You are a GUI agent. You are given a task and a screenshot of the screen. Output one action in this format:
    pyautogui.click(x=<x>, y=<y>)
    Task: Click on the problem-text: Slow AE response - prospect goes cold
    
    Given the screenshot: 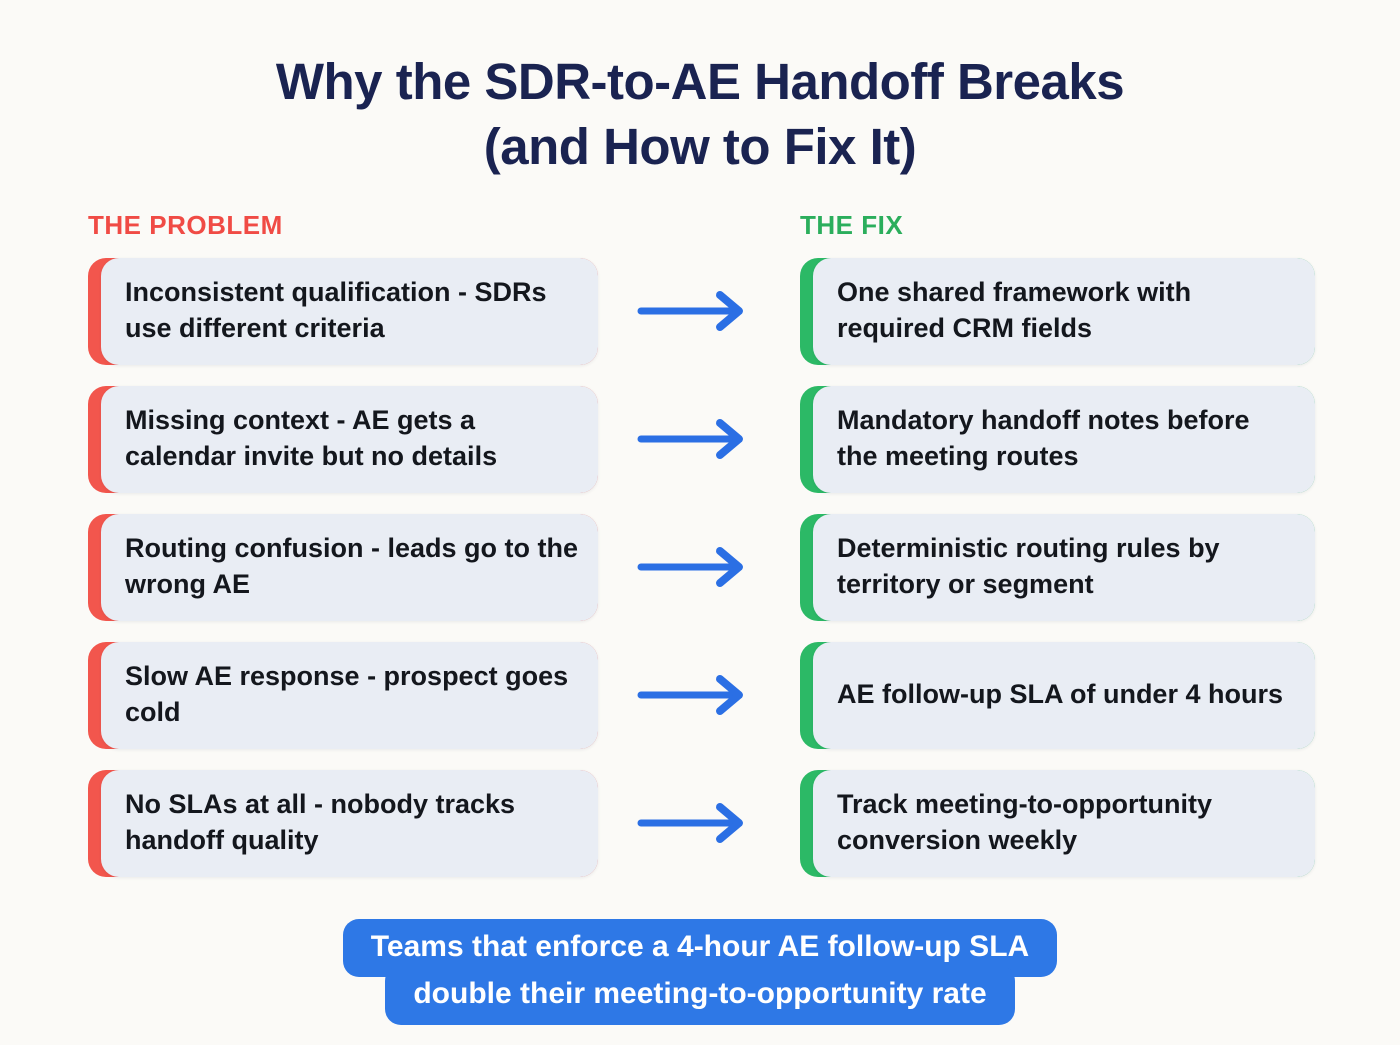 What is the action you would take?
    pyautogui.click(x=347, y=694)
    